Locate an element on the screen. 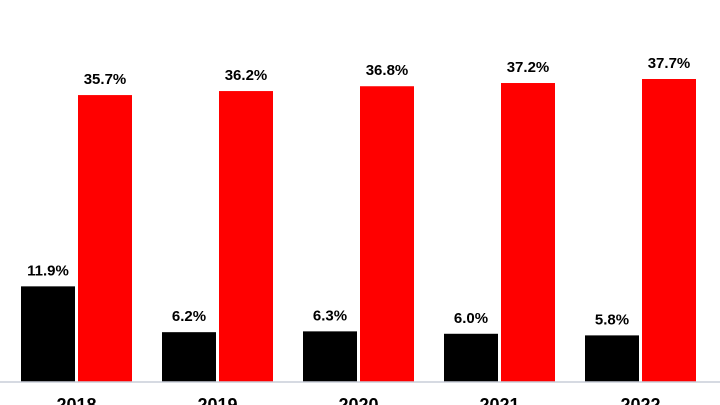 This screenshot has width=720, height=405. bar-red-2020 is located at coordinates (387, 234).